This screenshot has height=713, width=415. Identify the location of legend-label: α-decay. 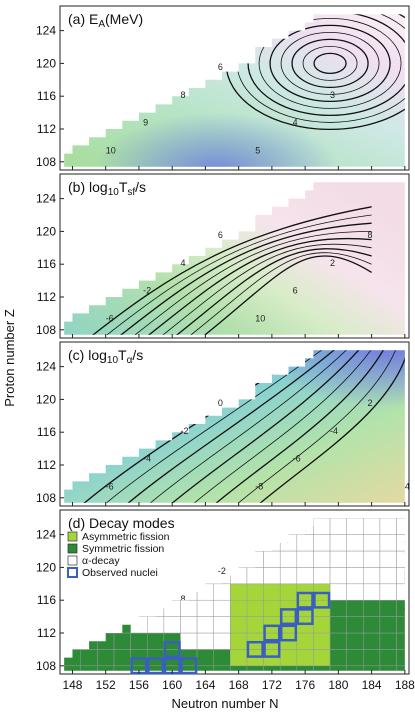
(101, 561).